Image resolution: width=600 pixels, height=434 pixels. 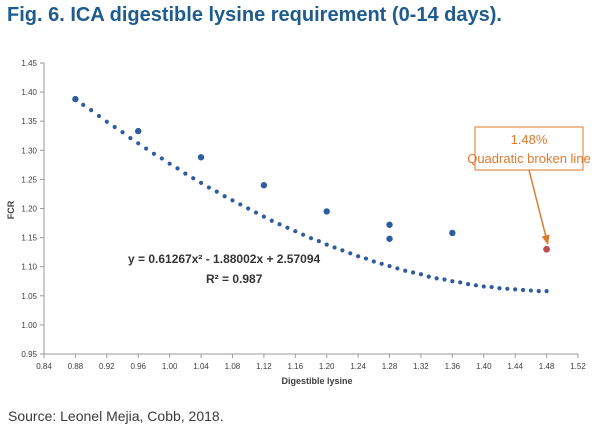 I want to click on x-tick-label: 1.04, so click(x=201, y=366).